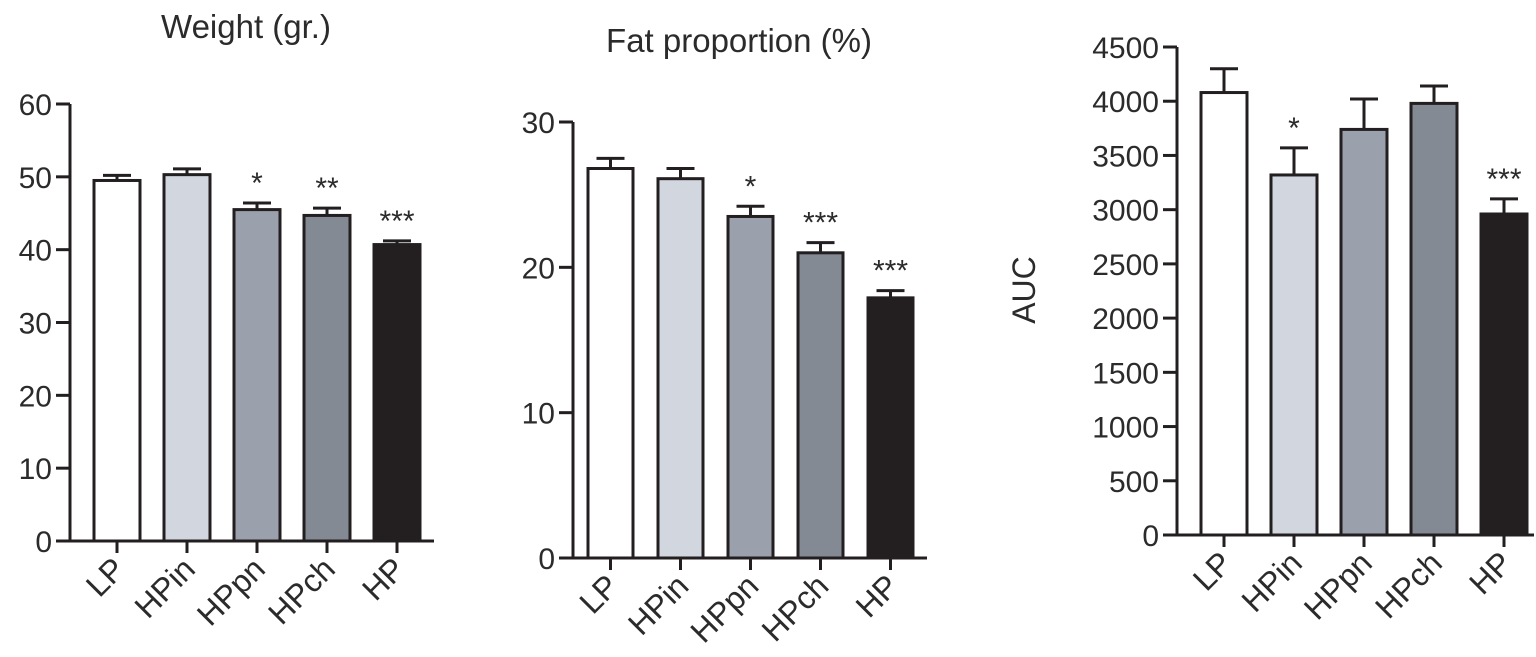 The height and width of the screenshot is (657, 1536). I want to click on chart-title: Weight (gr.), so click(246, 26).